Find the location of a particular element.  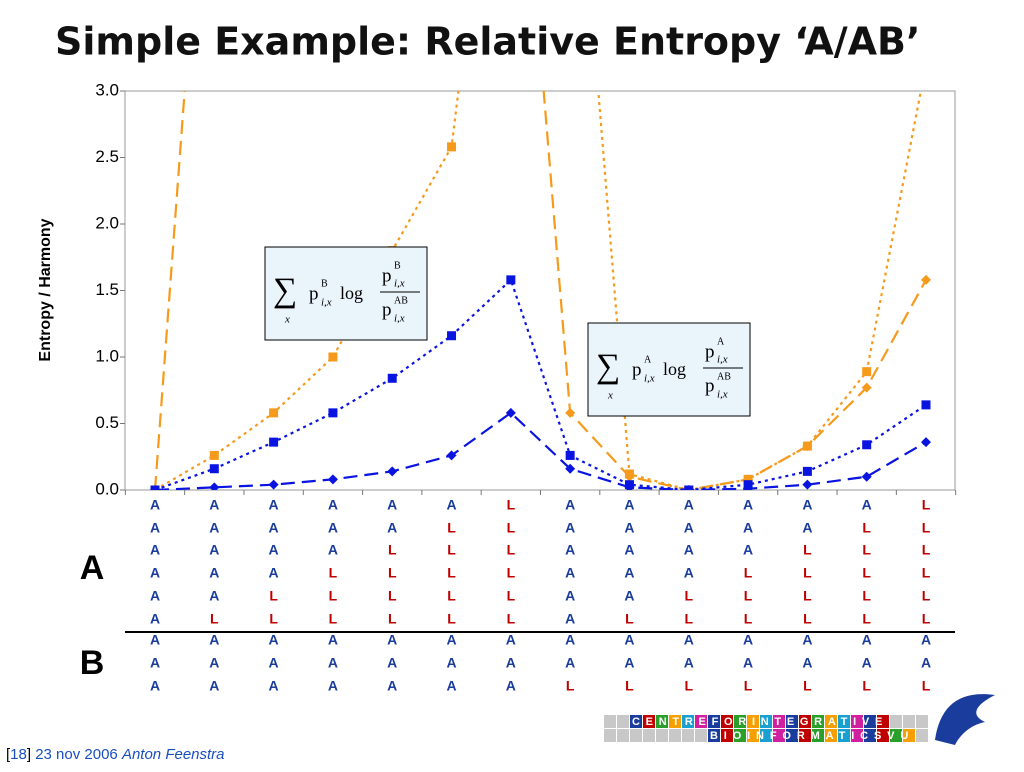

formula-part: p is located at coordinates (387, 309).